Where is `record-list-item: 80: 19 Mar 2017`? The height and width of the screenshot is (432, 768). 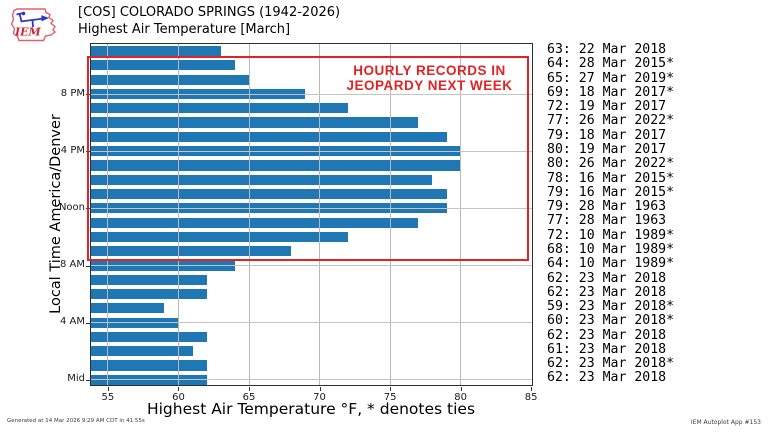 record-list-item: 80: 19 Mar 2017 is located at coordinates (607, 149).